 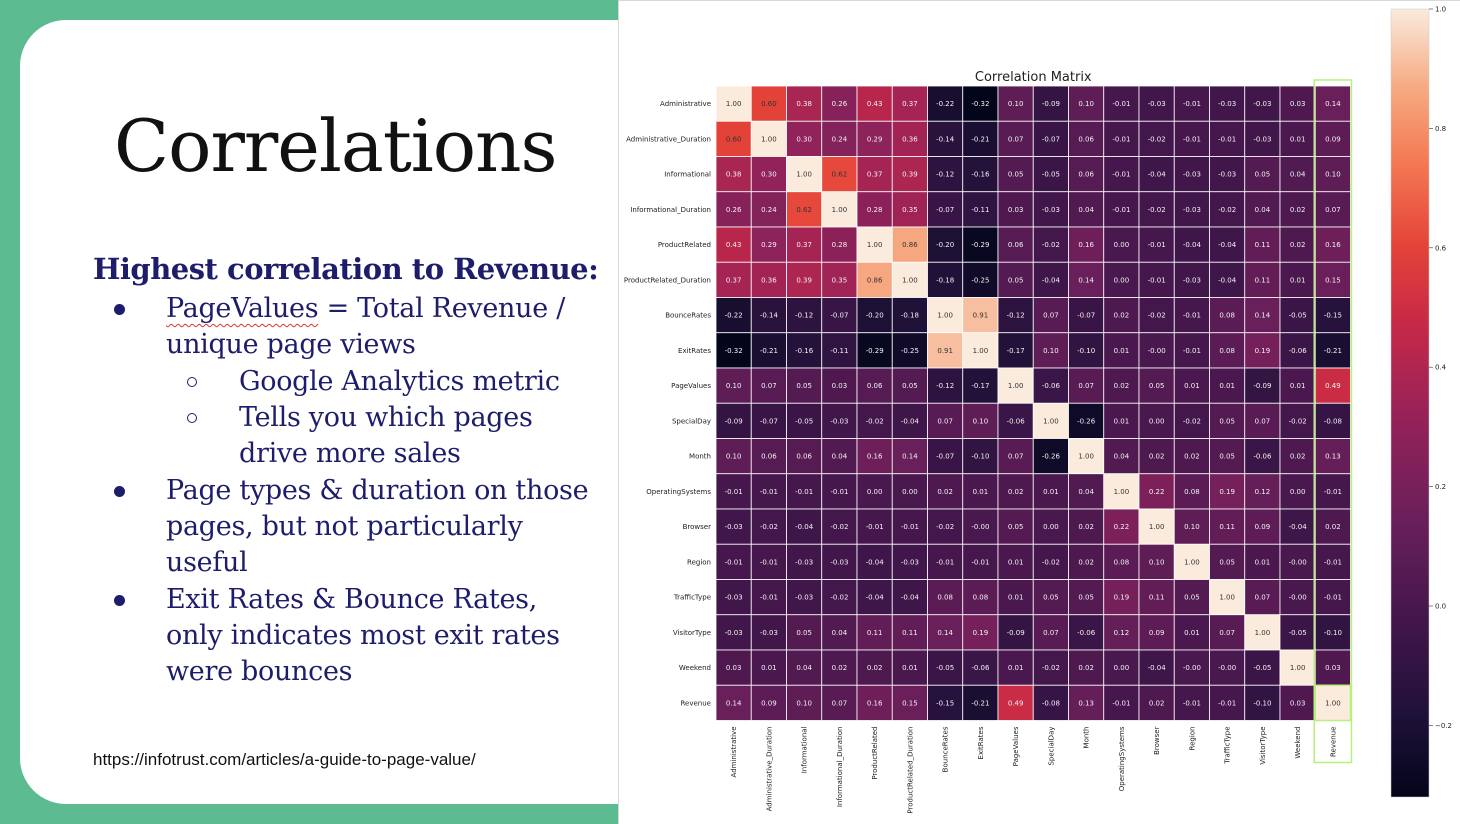 What do you see at coordinates (687, 175) in the screenshot?
I see `y-tick-label: Informational` at bounding box center [687, 175].